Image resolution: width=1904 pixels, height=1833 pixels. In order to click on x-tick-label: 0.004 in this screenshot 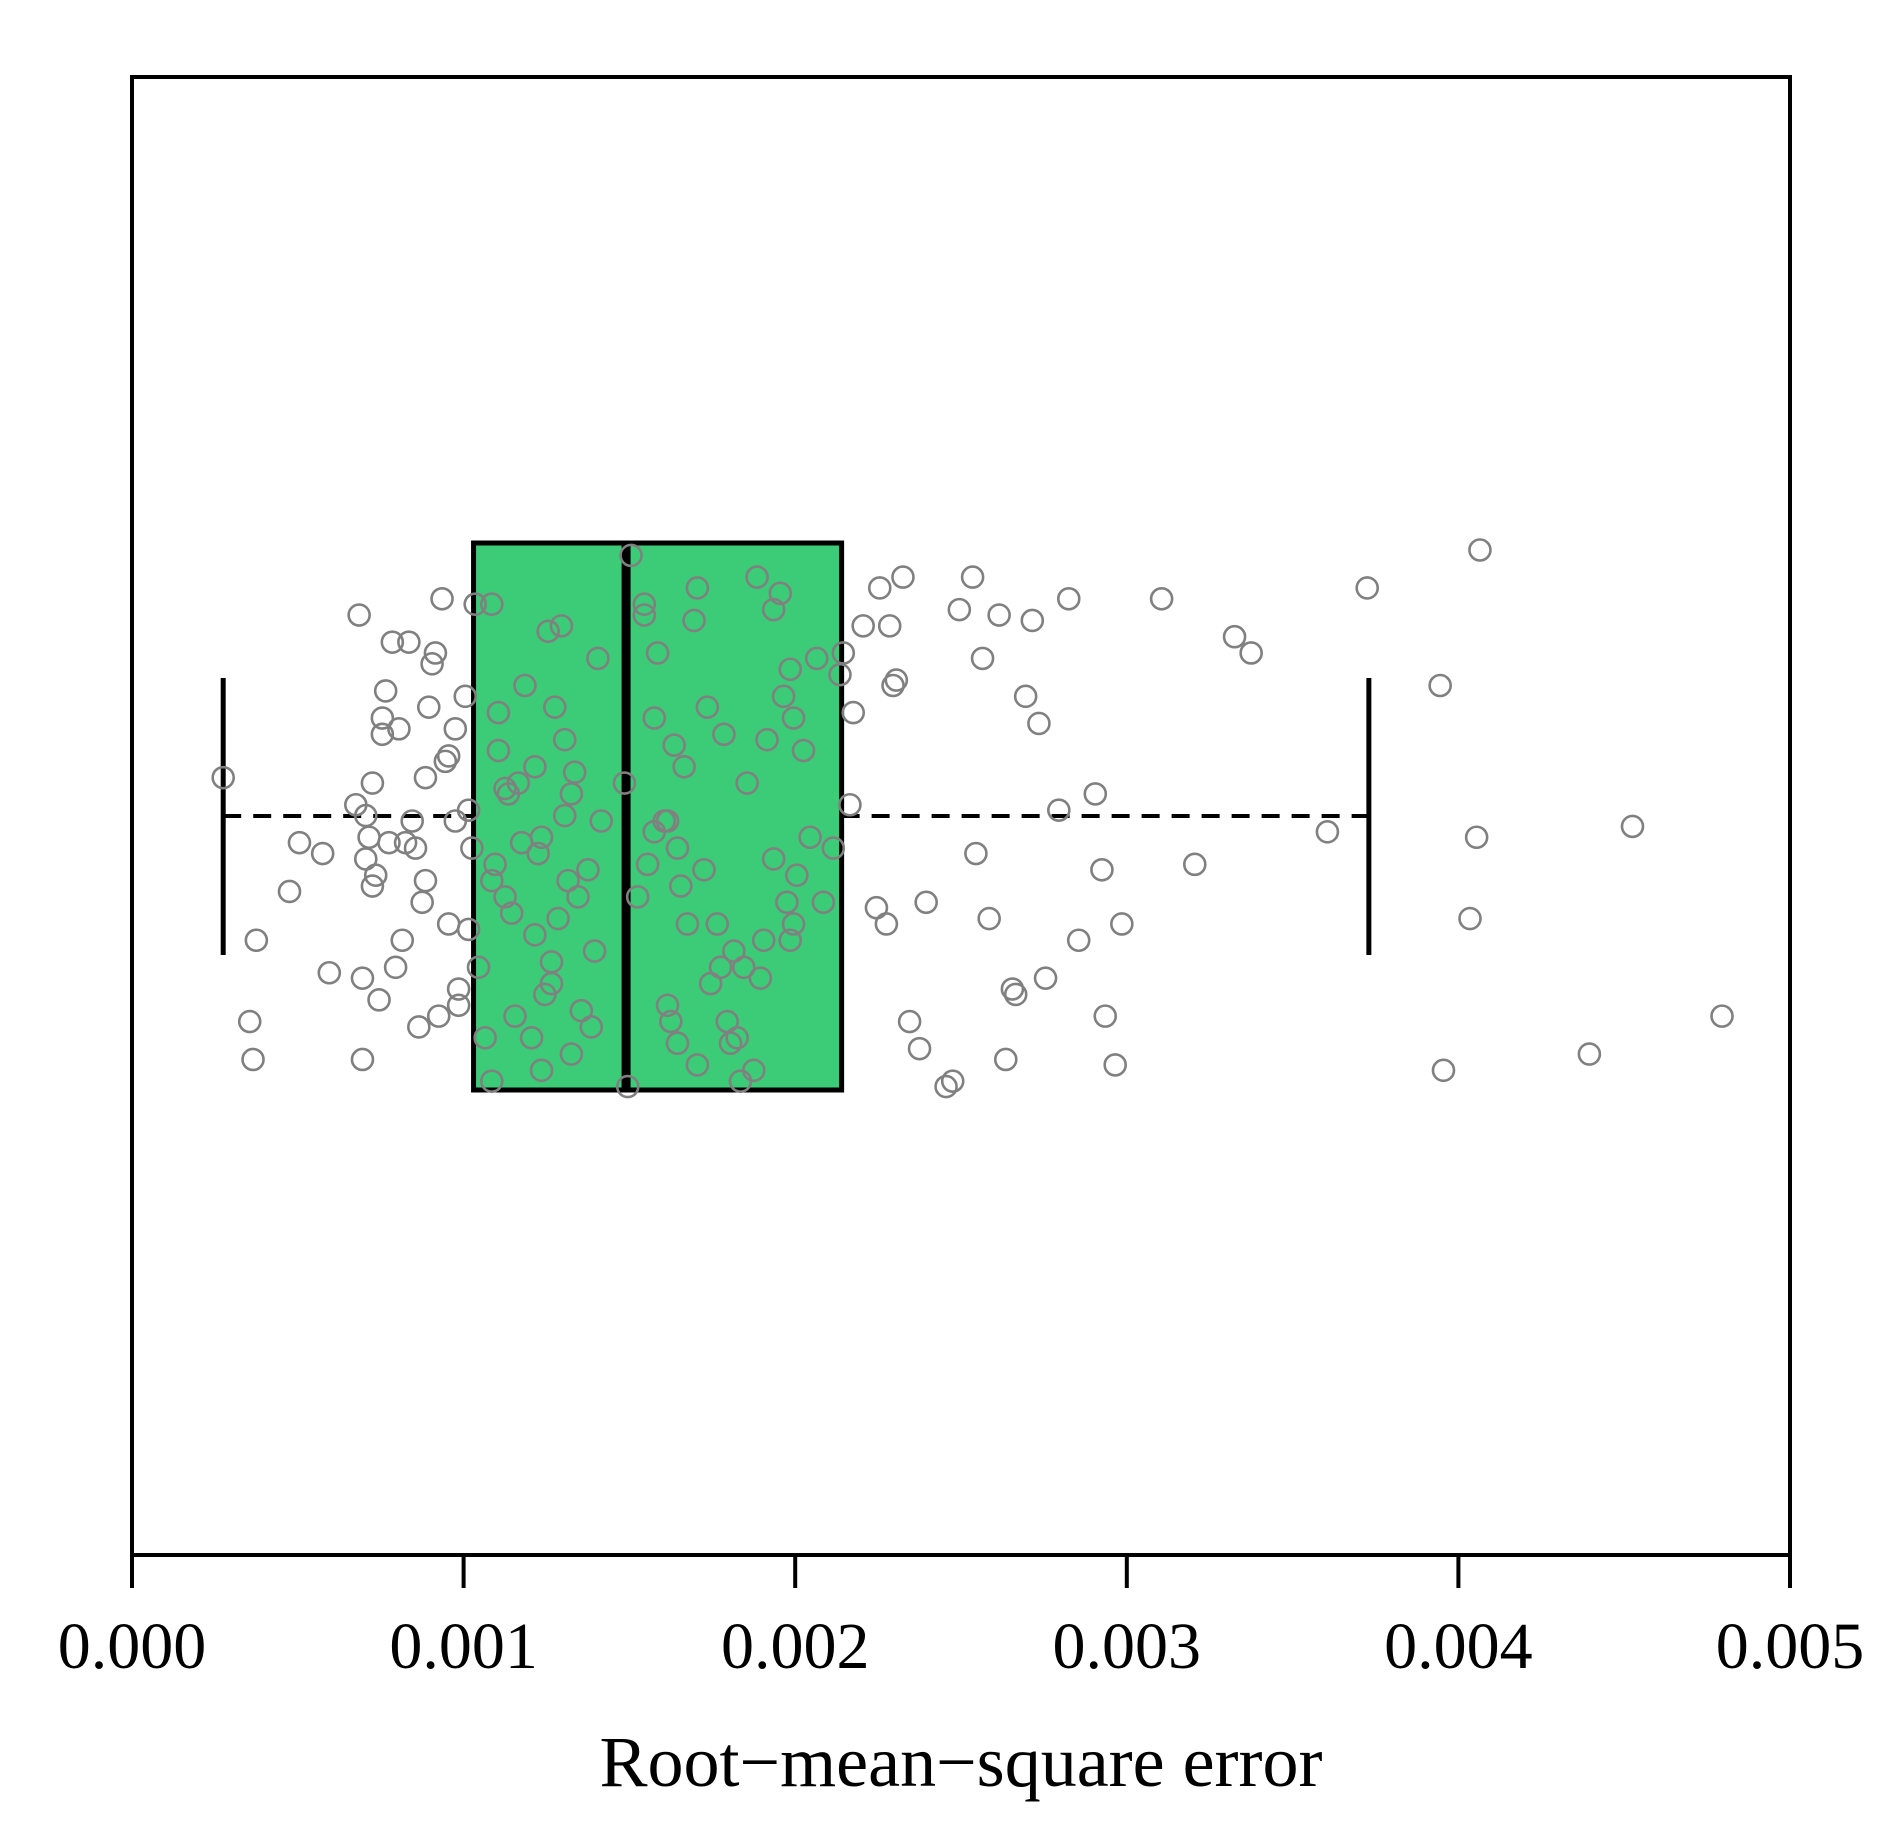, I will do `click(1458, 1646)`.